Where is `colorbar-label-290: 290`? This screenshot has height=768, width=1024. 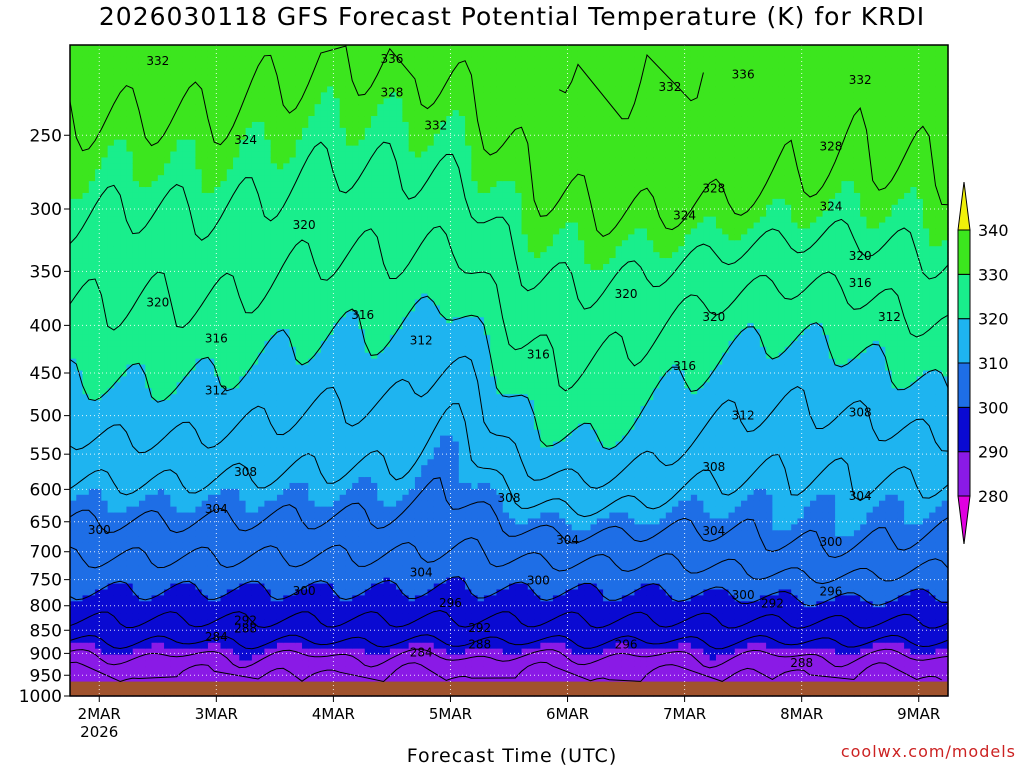
colorbar-label-290: 290 is located at coordinates (993, 452).